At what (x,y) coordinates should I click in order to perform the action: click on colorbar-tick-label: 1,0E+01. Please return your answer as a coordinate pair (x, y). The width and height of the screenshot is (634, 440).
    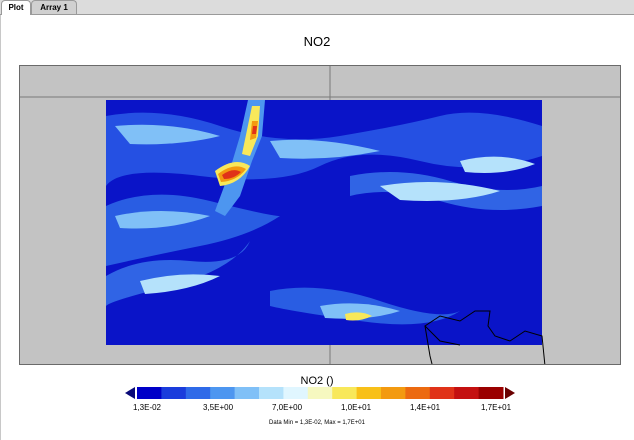
    Looking at the image, I should click on (356, 407).